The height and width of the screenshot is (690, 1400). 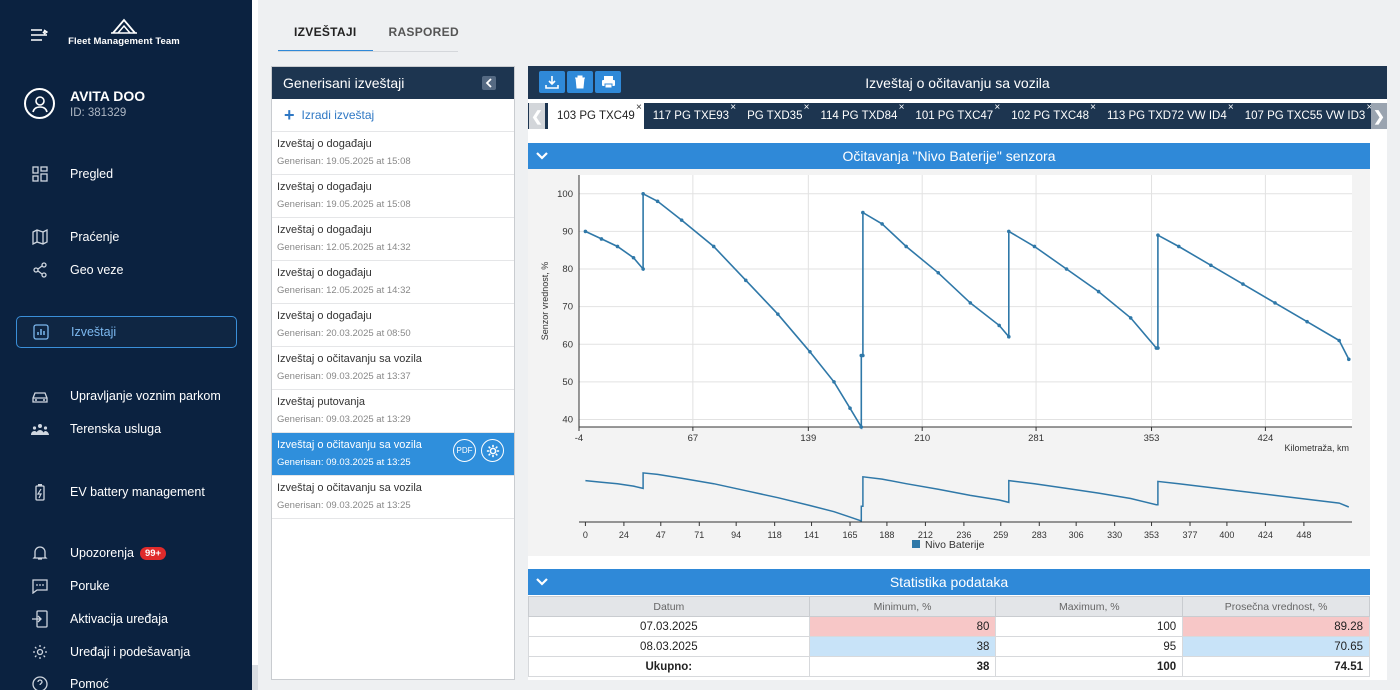 I want to click on nav-ev-battery: EV battery management, so click(x=126, y=492).